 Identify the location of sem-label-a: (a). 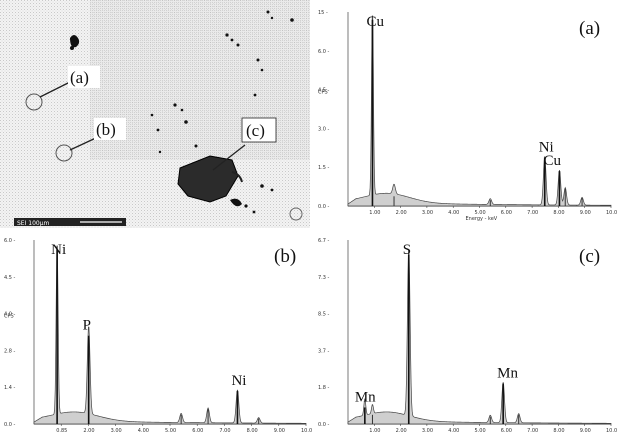
(79, 77).